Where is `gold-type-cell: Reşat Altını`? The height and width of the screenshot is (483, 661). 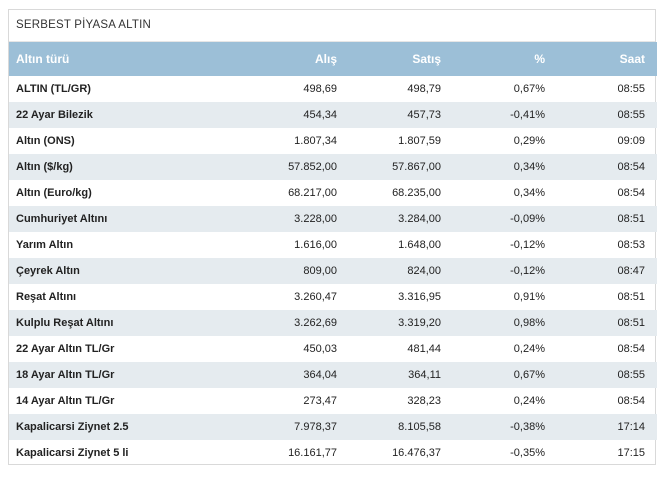
gold-type-cell: Reşat Altını is located at coordinates (46, 297).